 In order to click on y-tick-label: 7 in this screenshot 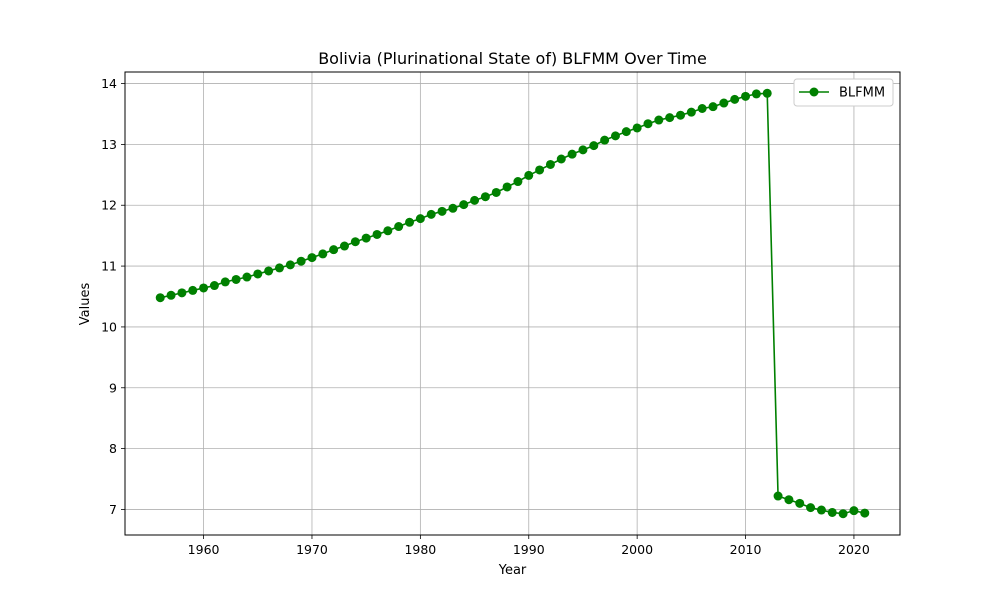, I will do `click(113, 509)`.